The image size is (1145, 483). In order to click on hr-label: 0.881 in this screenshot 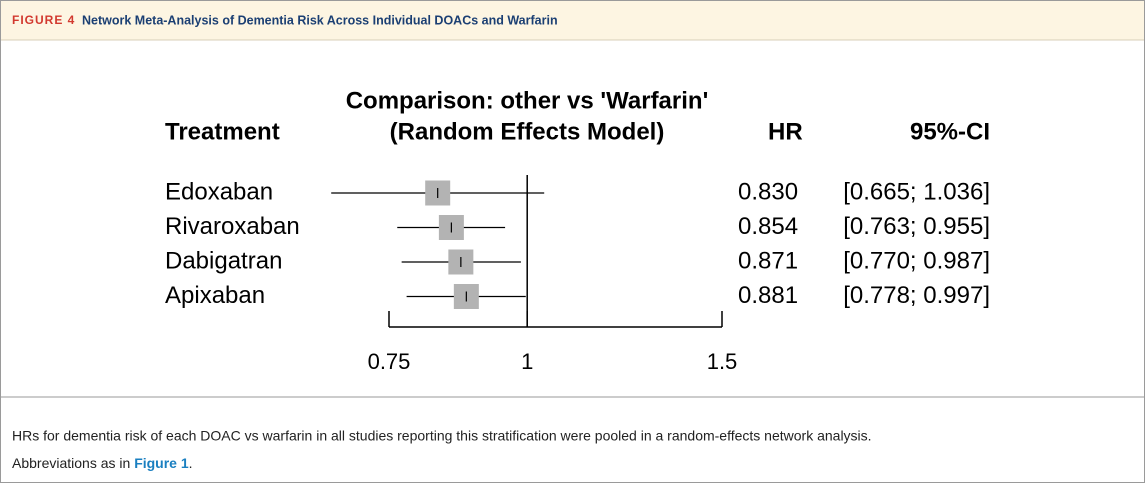, I will do `click(768, 295)`.